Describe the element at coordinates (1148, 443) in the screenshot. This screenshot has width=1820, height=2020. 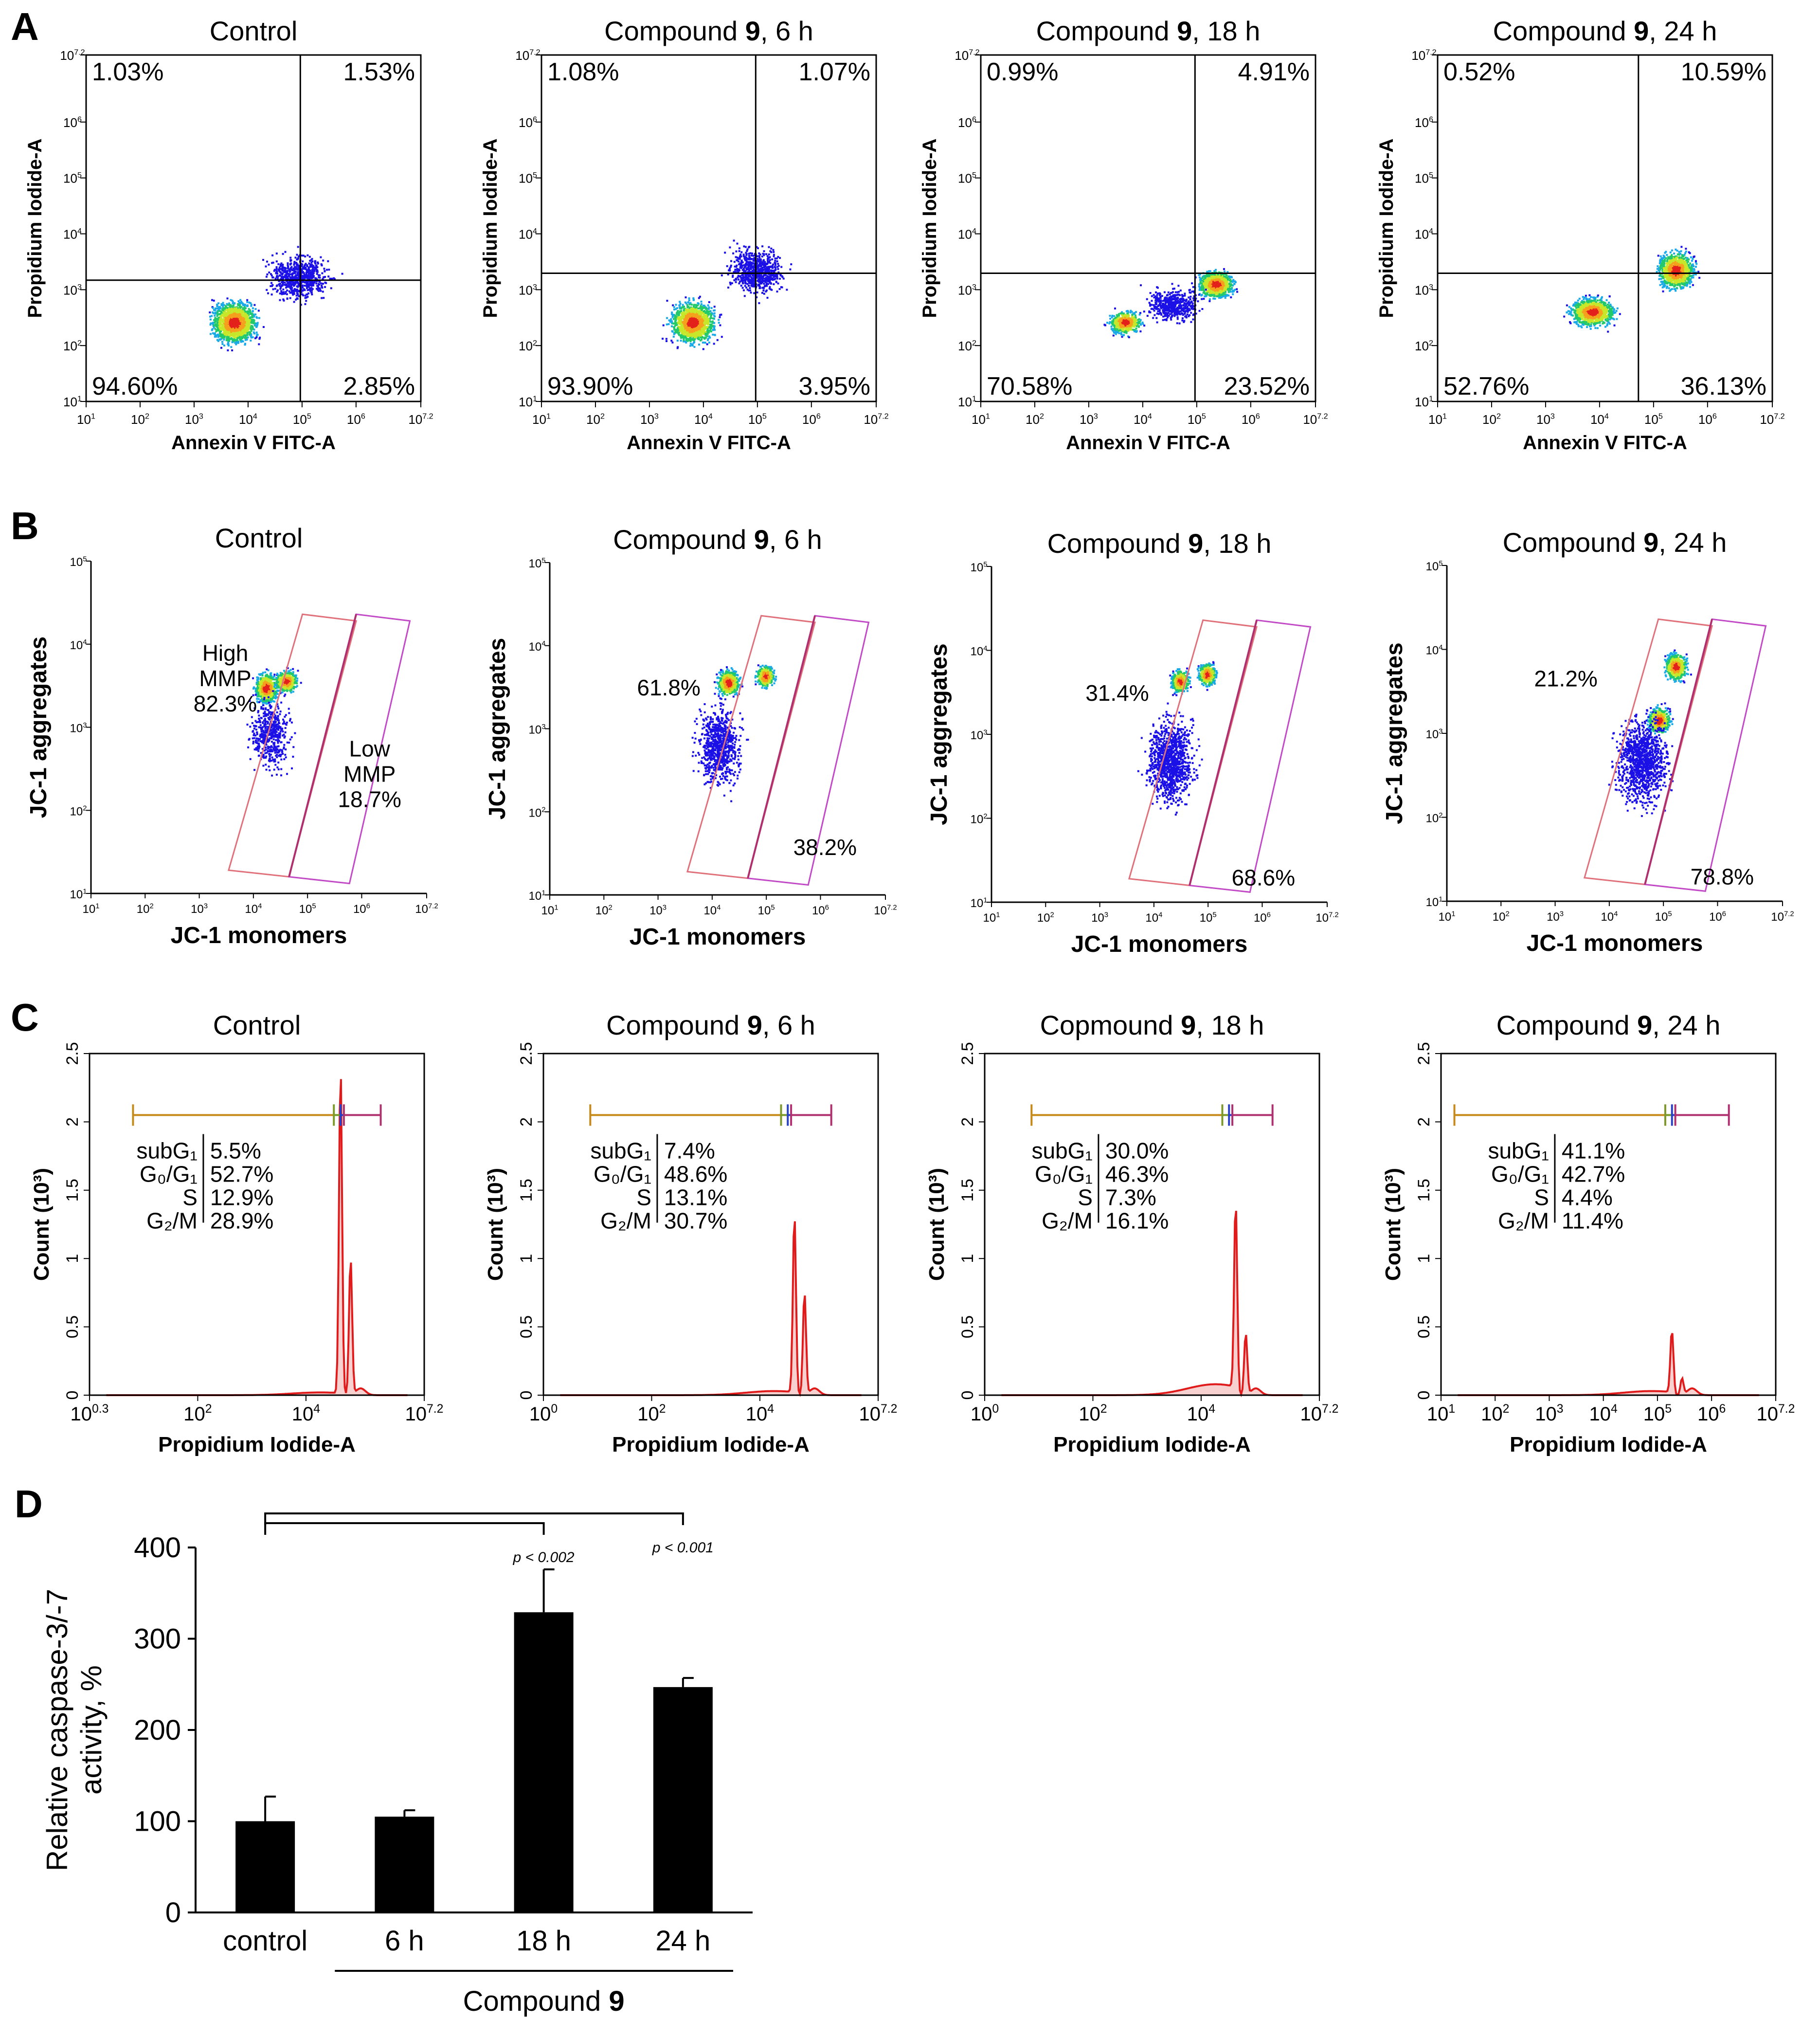
I see `x-axis-label: Annexin V FITC-A` at that location.